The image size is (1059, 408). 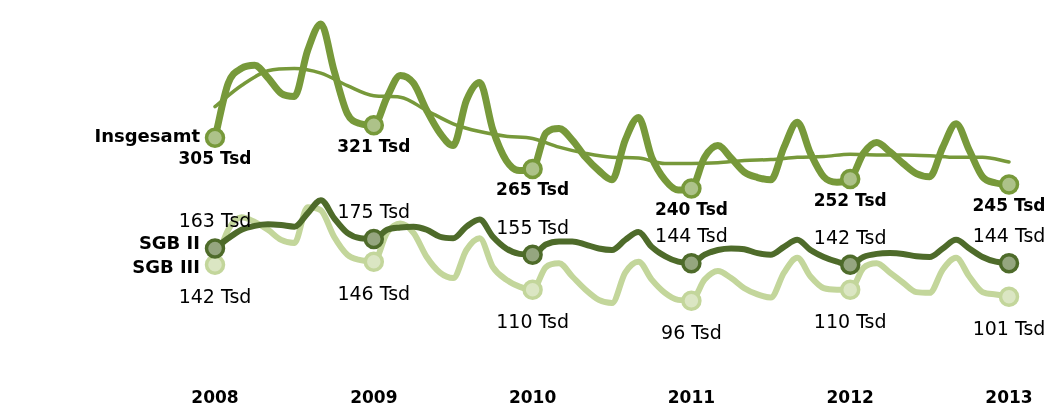 What do you see at coordinates (215, 158) in the screenshot?
I see `data-label: 305 Tsd` at bounding box center [215, 158].